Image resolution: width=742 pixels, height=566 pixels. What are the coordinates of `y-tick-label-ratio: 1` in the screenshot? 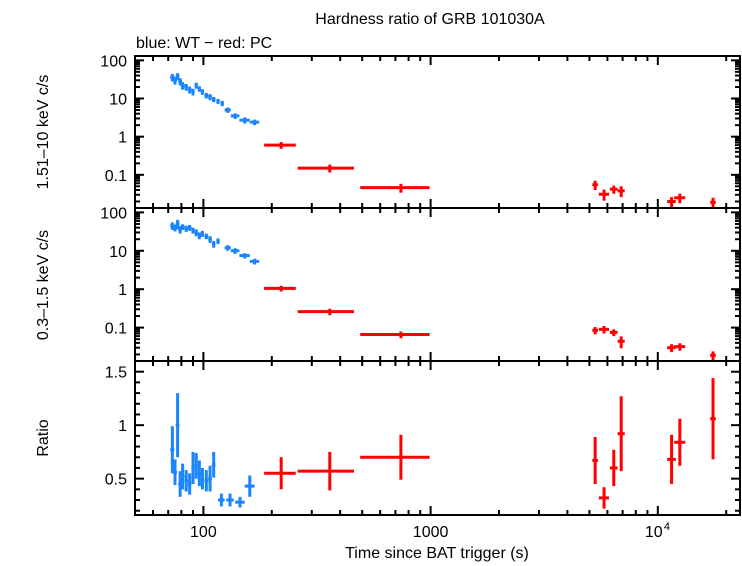 It's located at (122, 426).